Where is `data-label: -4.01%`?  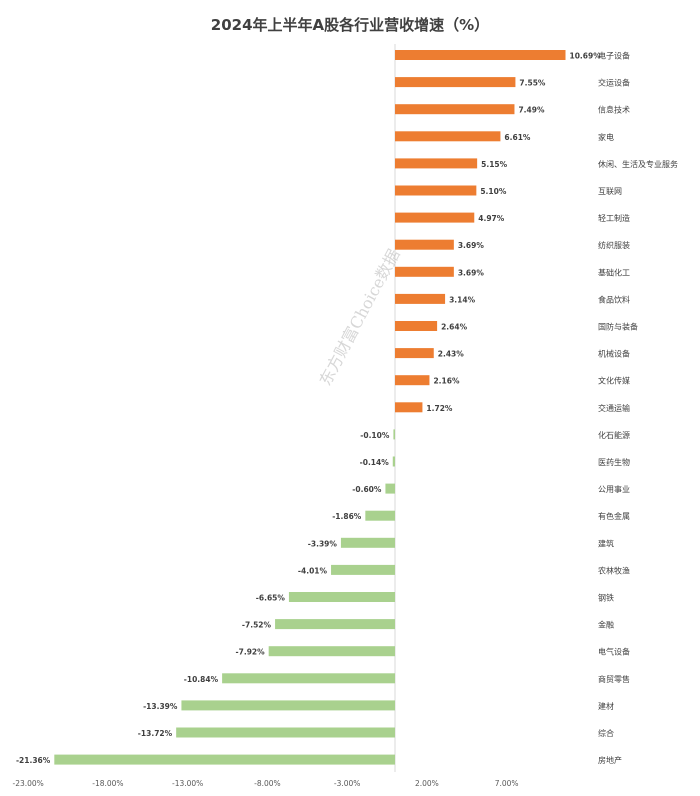
data-label: -4.01% is located at coordinates (313, 570).